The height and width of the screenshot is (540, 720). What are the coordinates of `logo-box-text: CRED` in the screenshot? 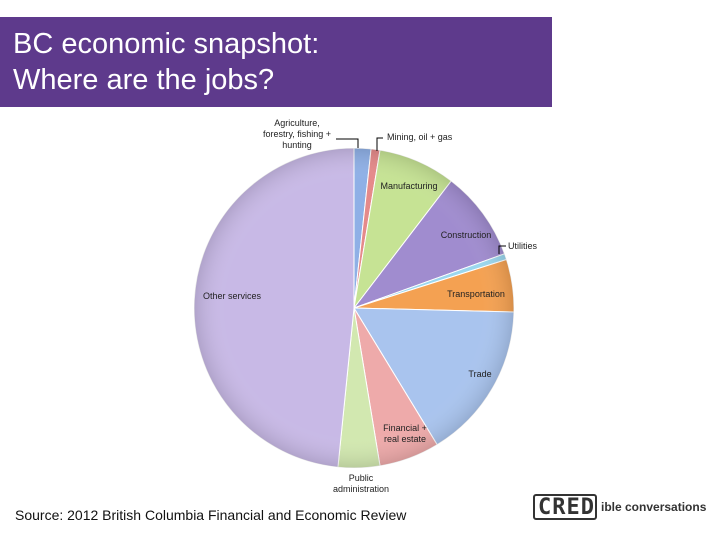 It's located at (566, 507).